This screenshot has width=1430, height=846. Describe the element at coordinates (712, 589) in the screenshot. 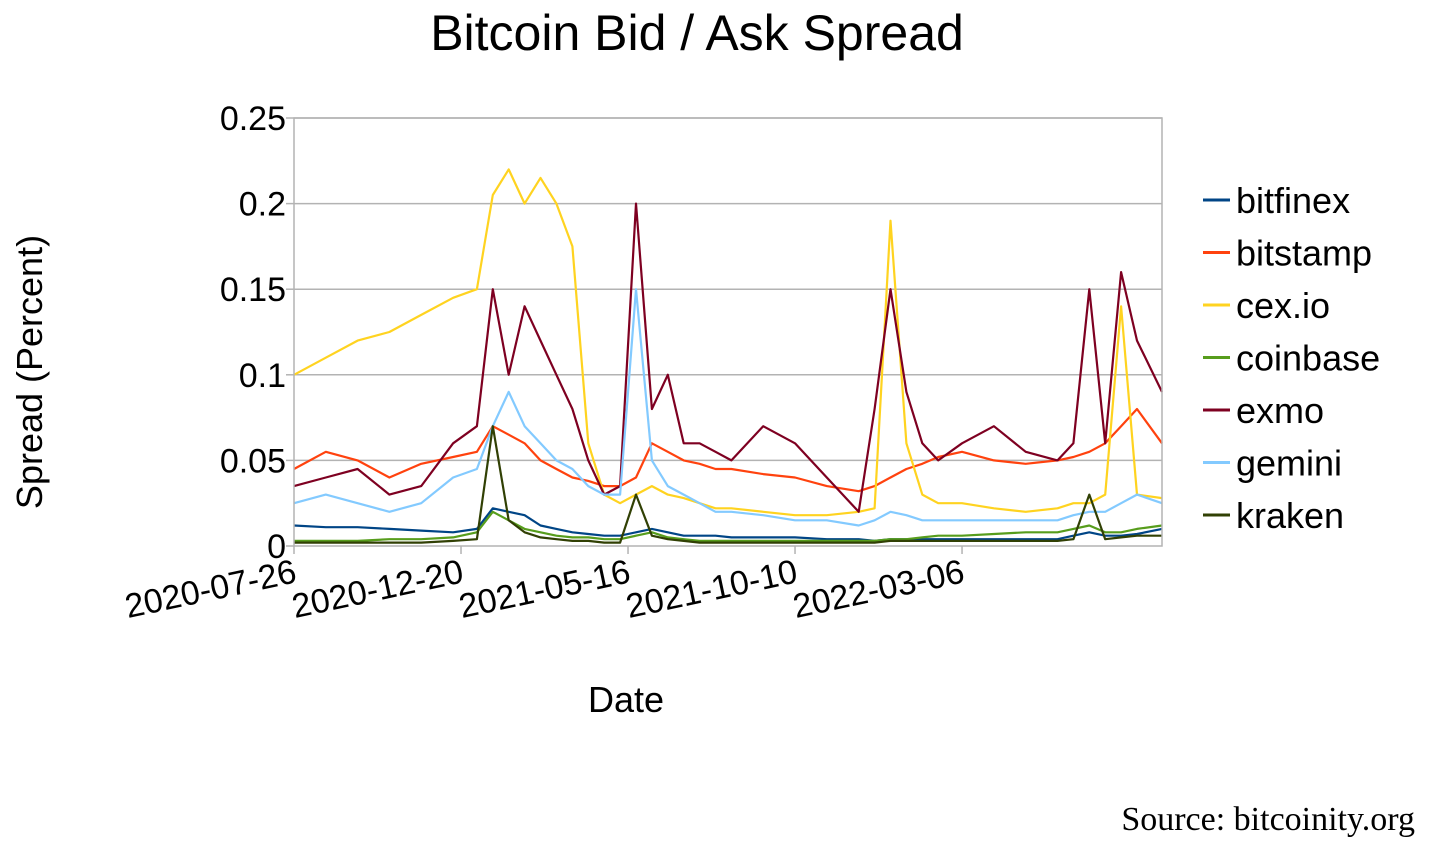

I see `x-tick-label: 2021-10-10` at that location.